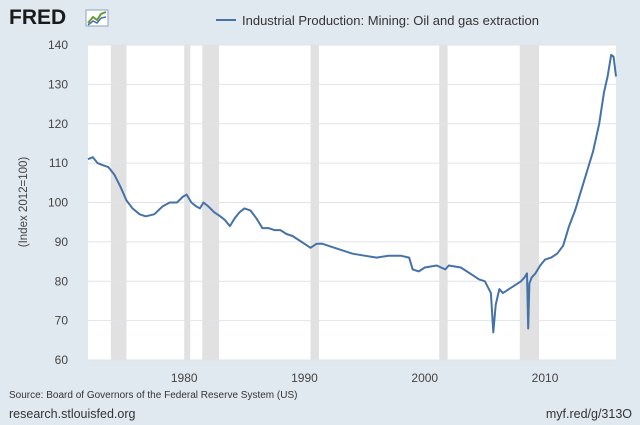 Image resolution: width=640 pixels, height=425 pixels. Describe the element at coordinates (589, 414) in the screenshot. I see `short-url-link: myf.red/g/313O` at that location.